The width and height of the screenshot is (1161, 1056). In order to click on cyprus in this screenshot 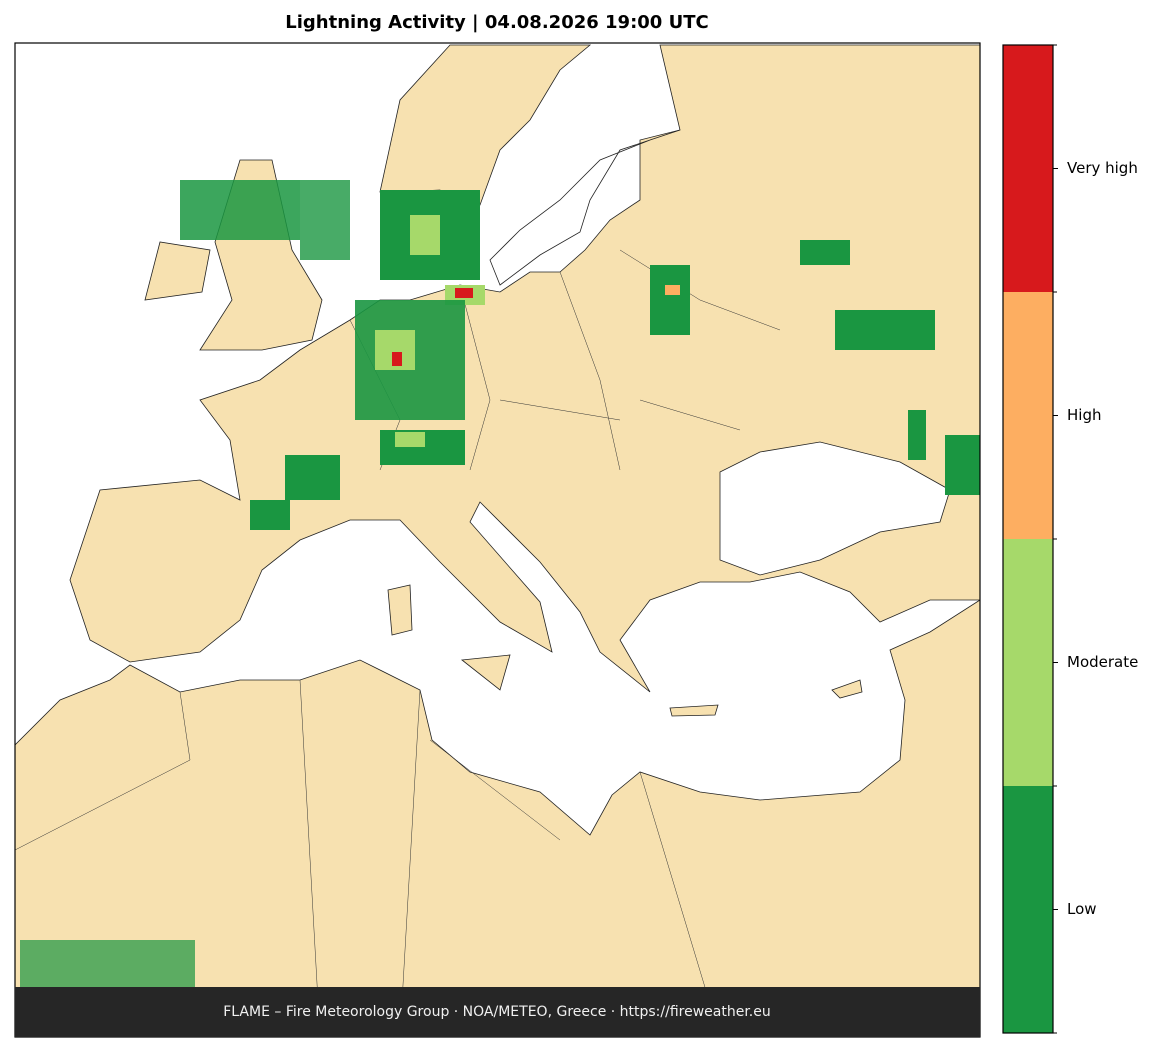, I will do `click(847, 689)`.